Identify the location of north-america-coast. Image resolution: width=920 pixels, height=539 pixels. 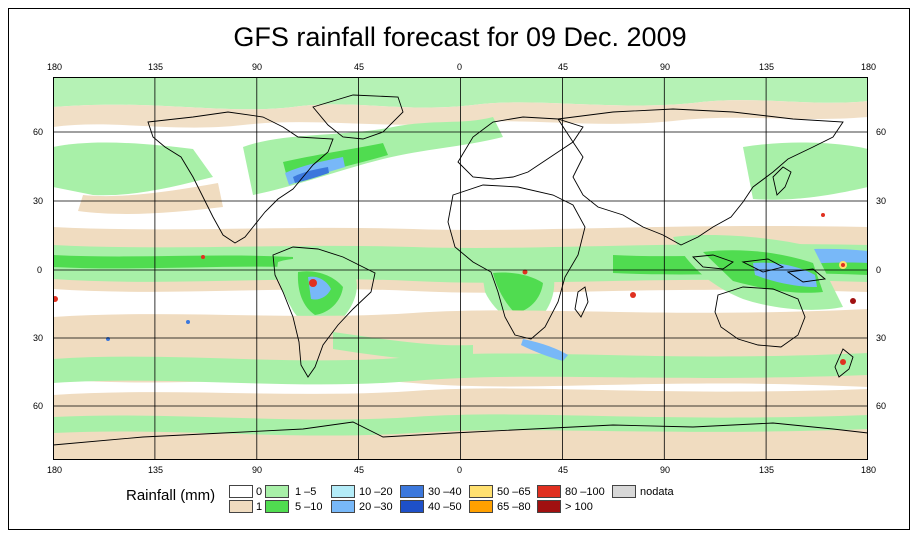
(240, 177).